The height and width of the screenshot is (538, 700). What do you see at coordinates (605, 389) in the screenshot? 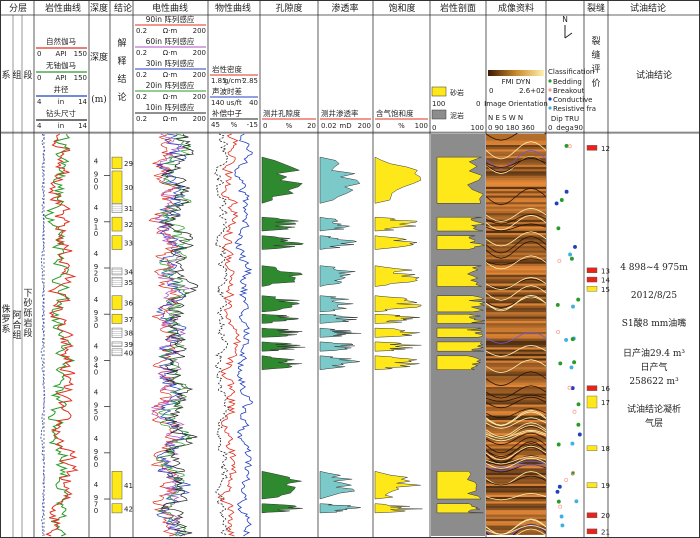
I see `fracture-id: 16` at bounding box center [605, 389].